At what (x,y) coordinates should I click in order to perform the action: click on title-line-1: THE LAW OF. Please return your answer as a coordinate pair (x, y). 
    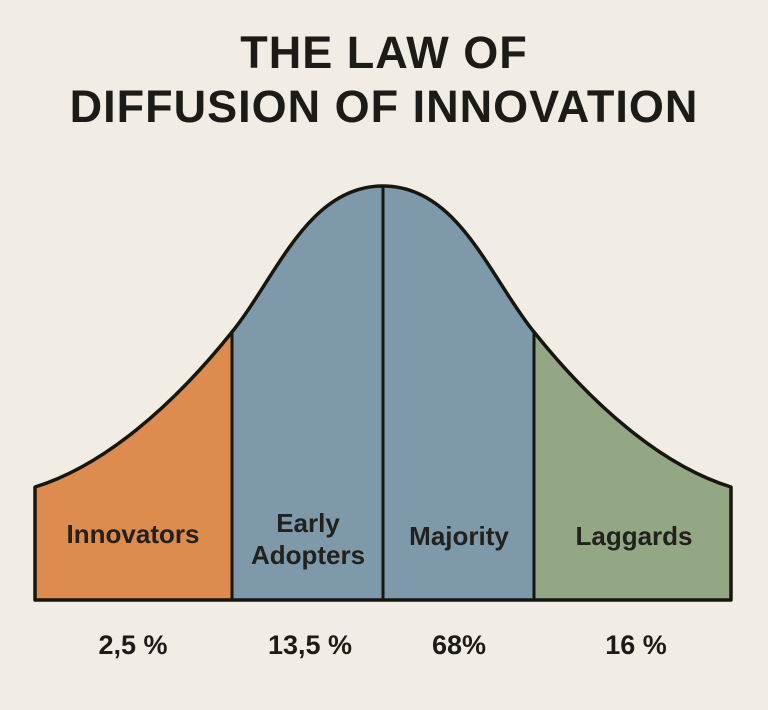
    Looking at the image, I should click on (384, 52).